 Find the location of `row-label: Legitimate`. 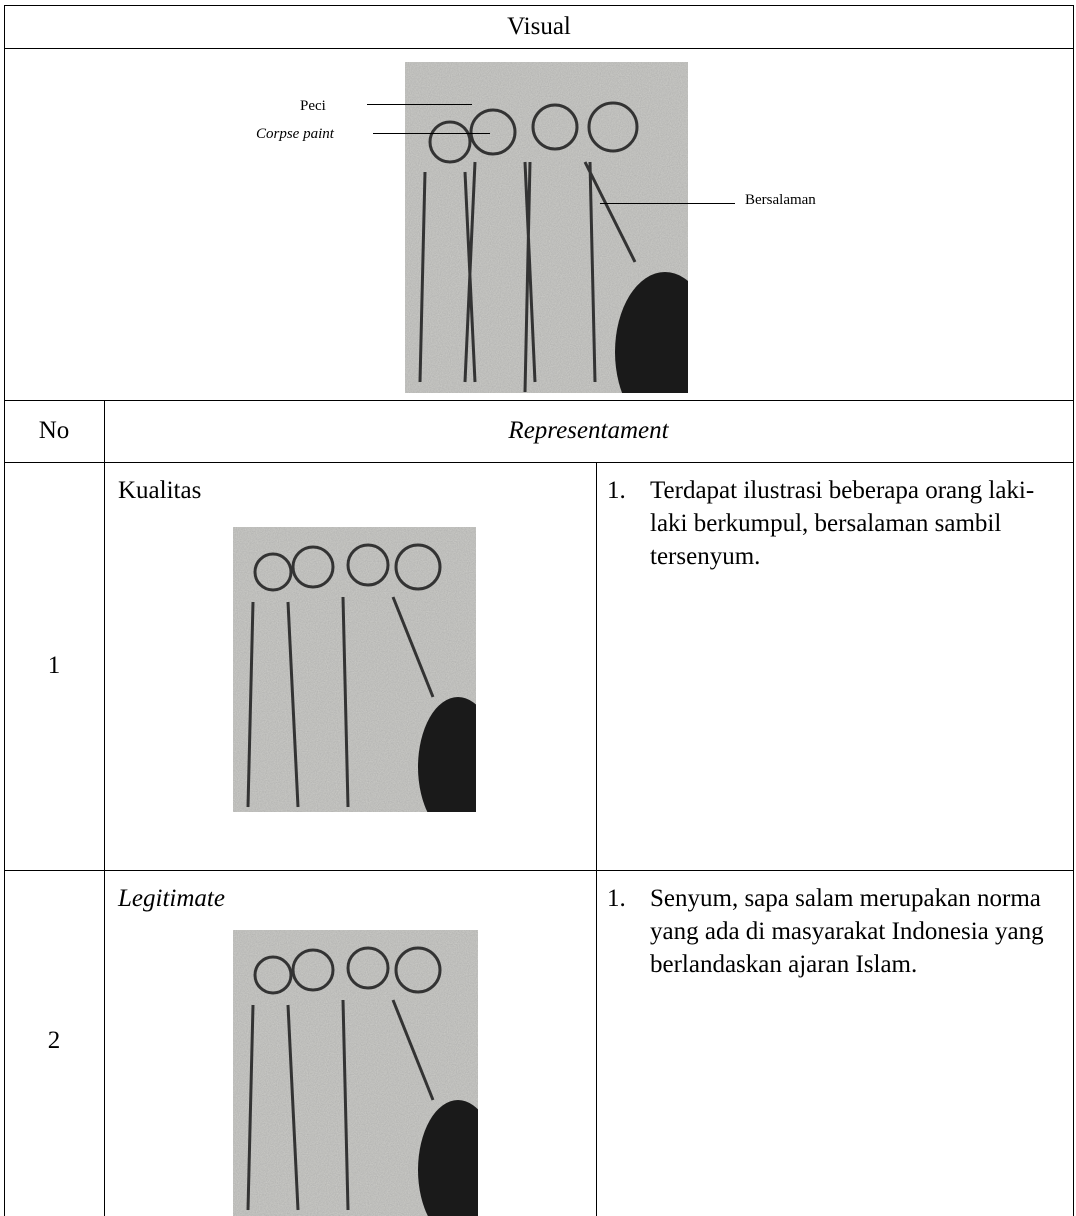

row-label: Legitimate is located at coordinates (171, 898).